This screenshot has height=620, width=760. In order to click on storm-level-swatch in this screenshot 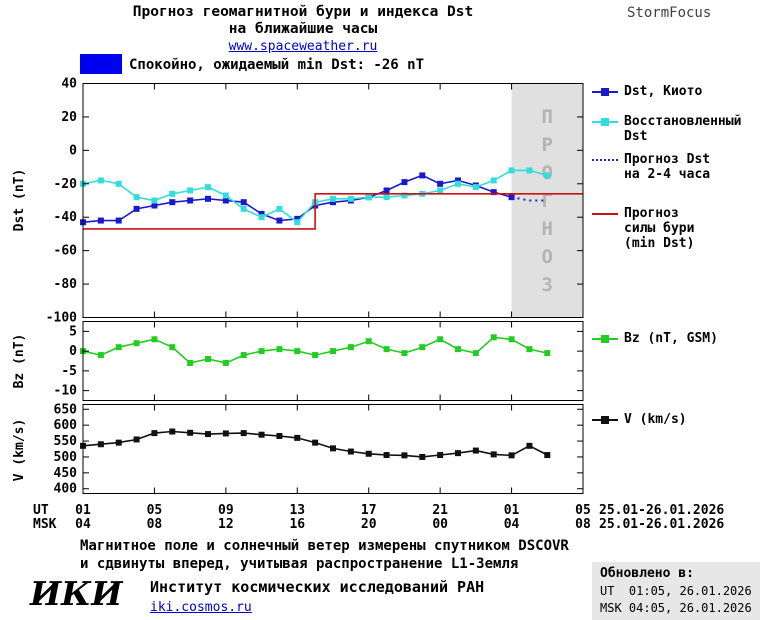, I will do `click(101, 64)`.